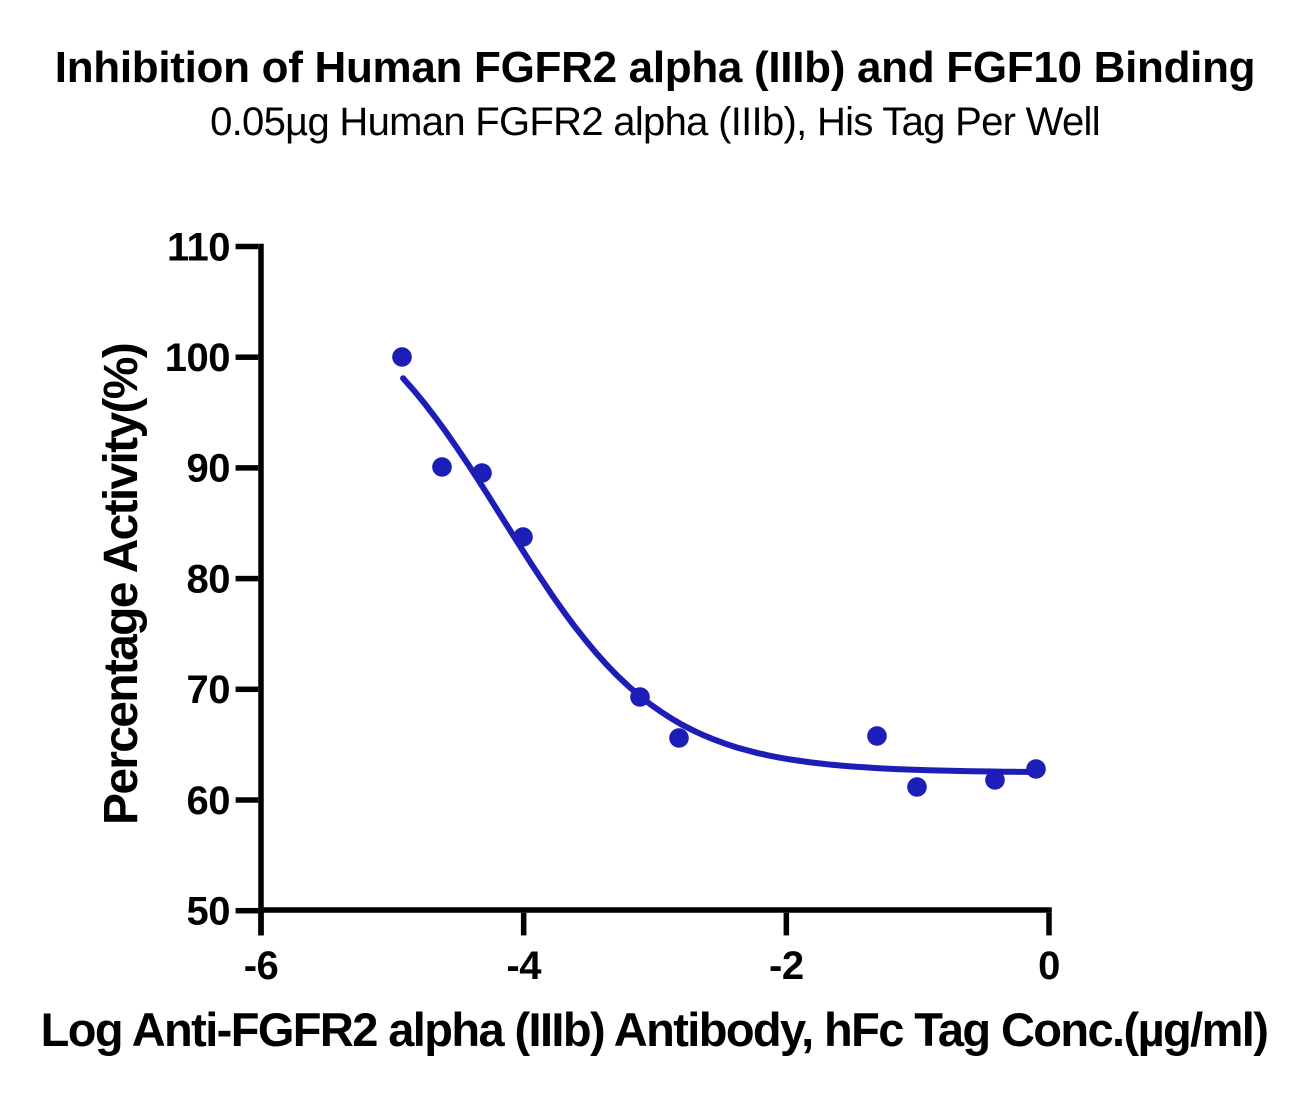 The height and width of the screenshot is (1101, 1311). What do you see at coordinates (786, 966) in the screenshot?
I see `svg-text: -2` at bounding box center [786, 966].